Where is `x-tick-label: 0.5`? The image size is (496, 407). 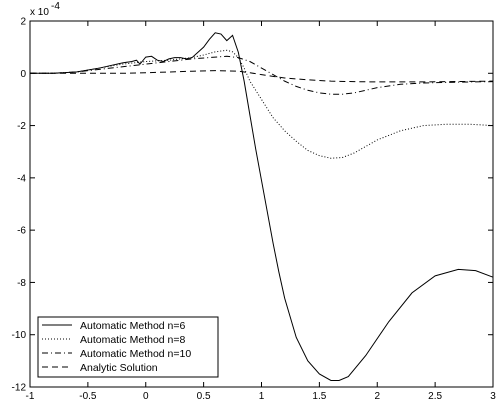
x-tick-label: 0.5 is located at coordinates (204, 396).